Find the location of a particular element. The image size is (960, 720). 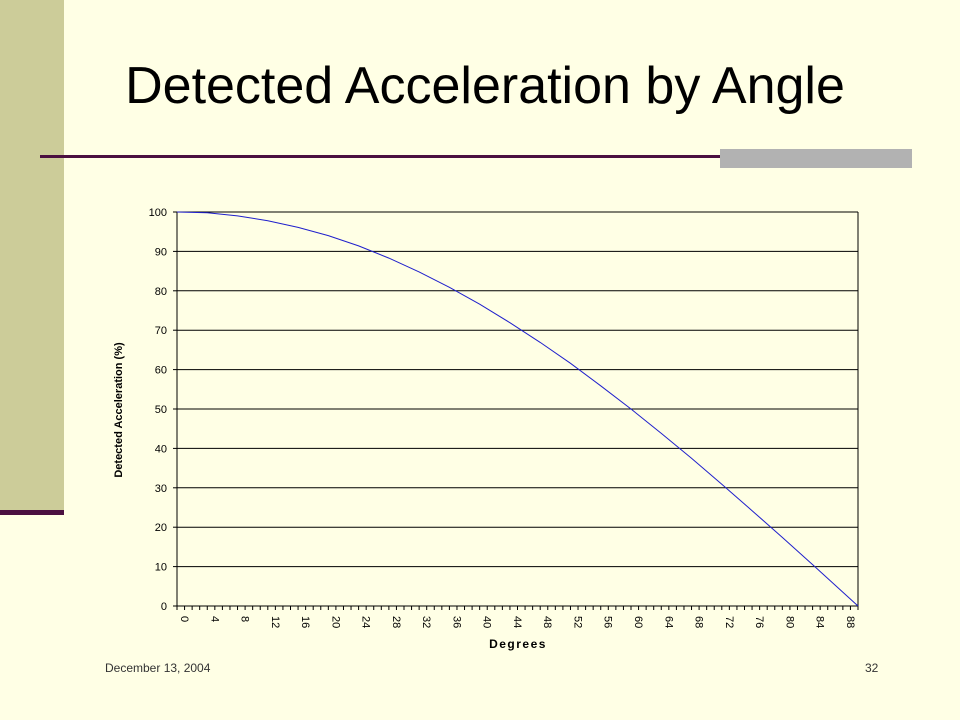

x-tick-label: 84 is located at coordinates (820, 622).